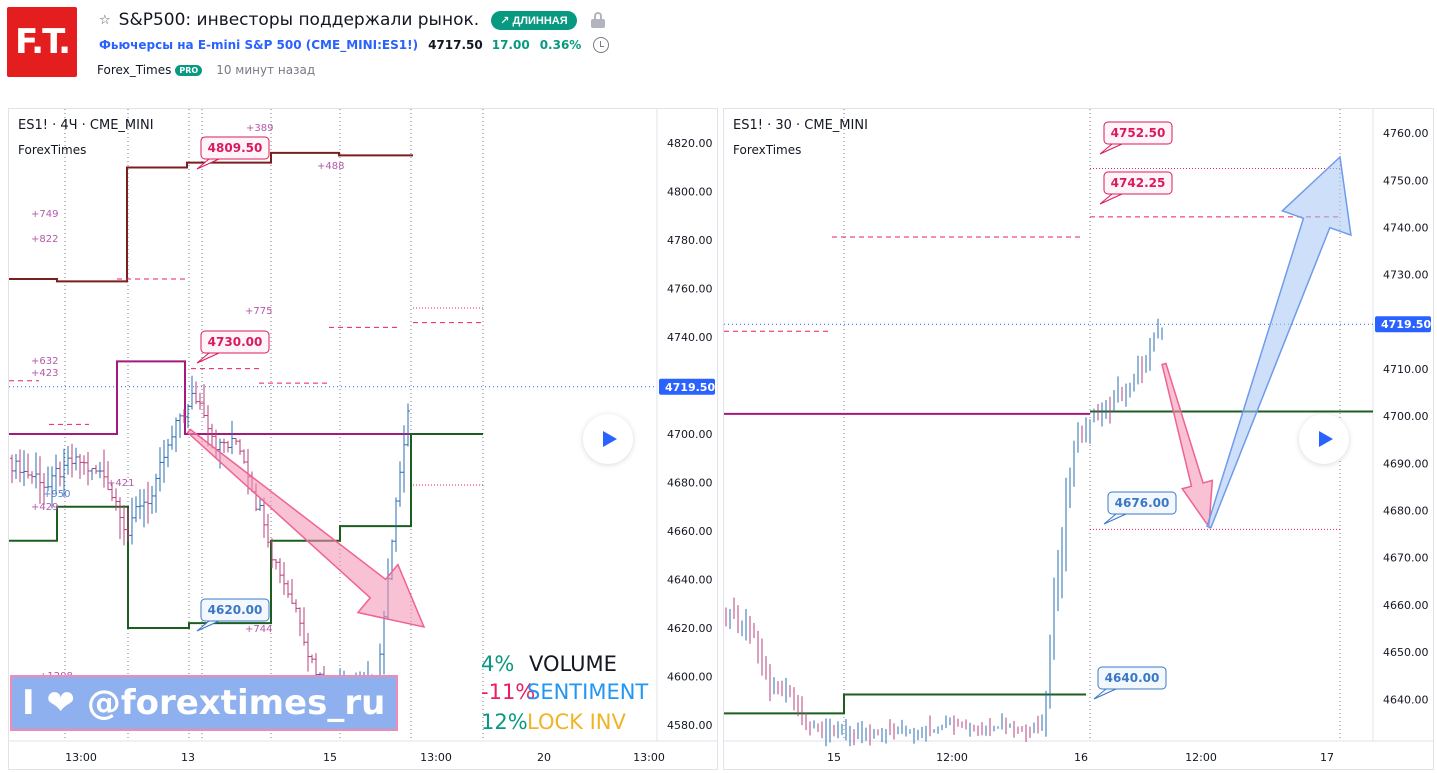  I want to click on author-logo: F.T., so click(42, 42).